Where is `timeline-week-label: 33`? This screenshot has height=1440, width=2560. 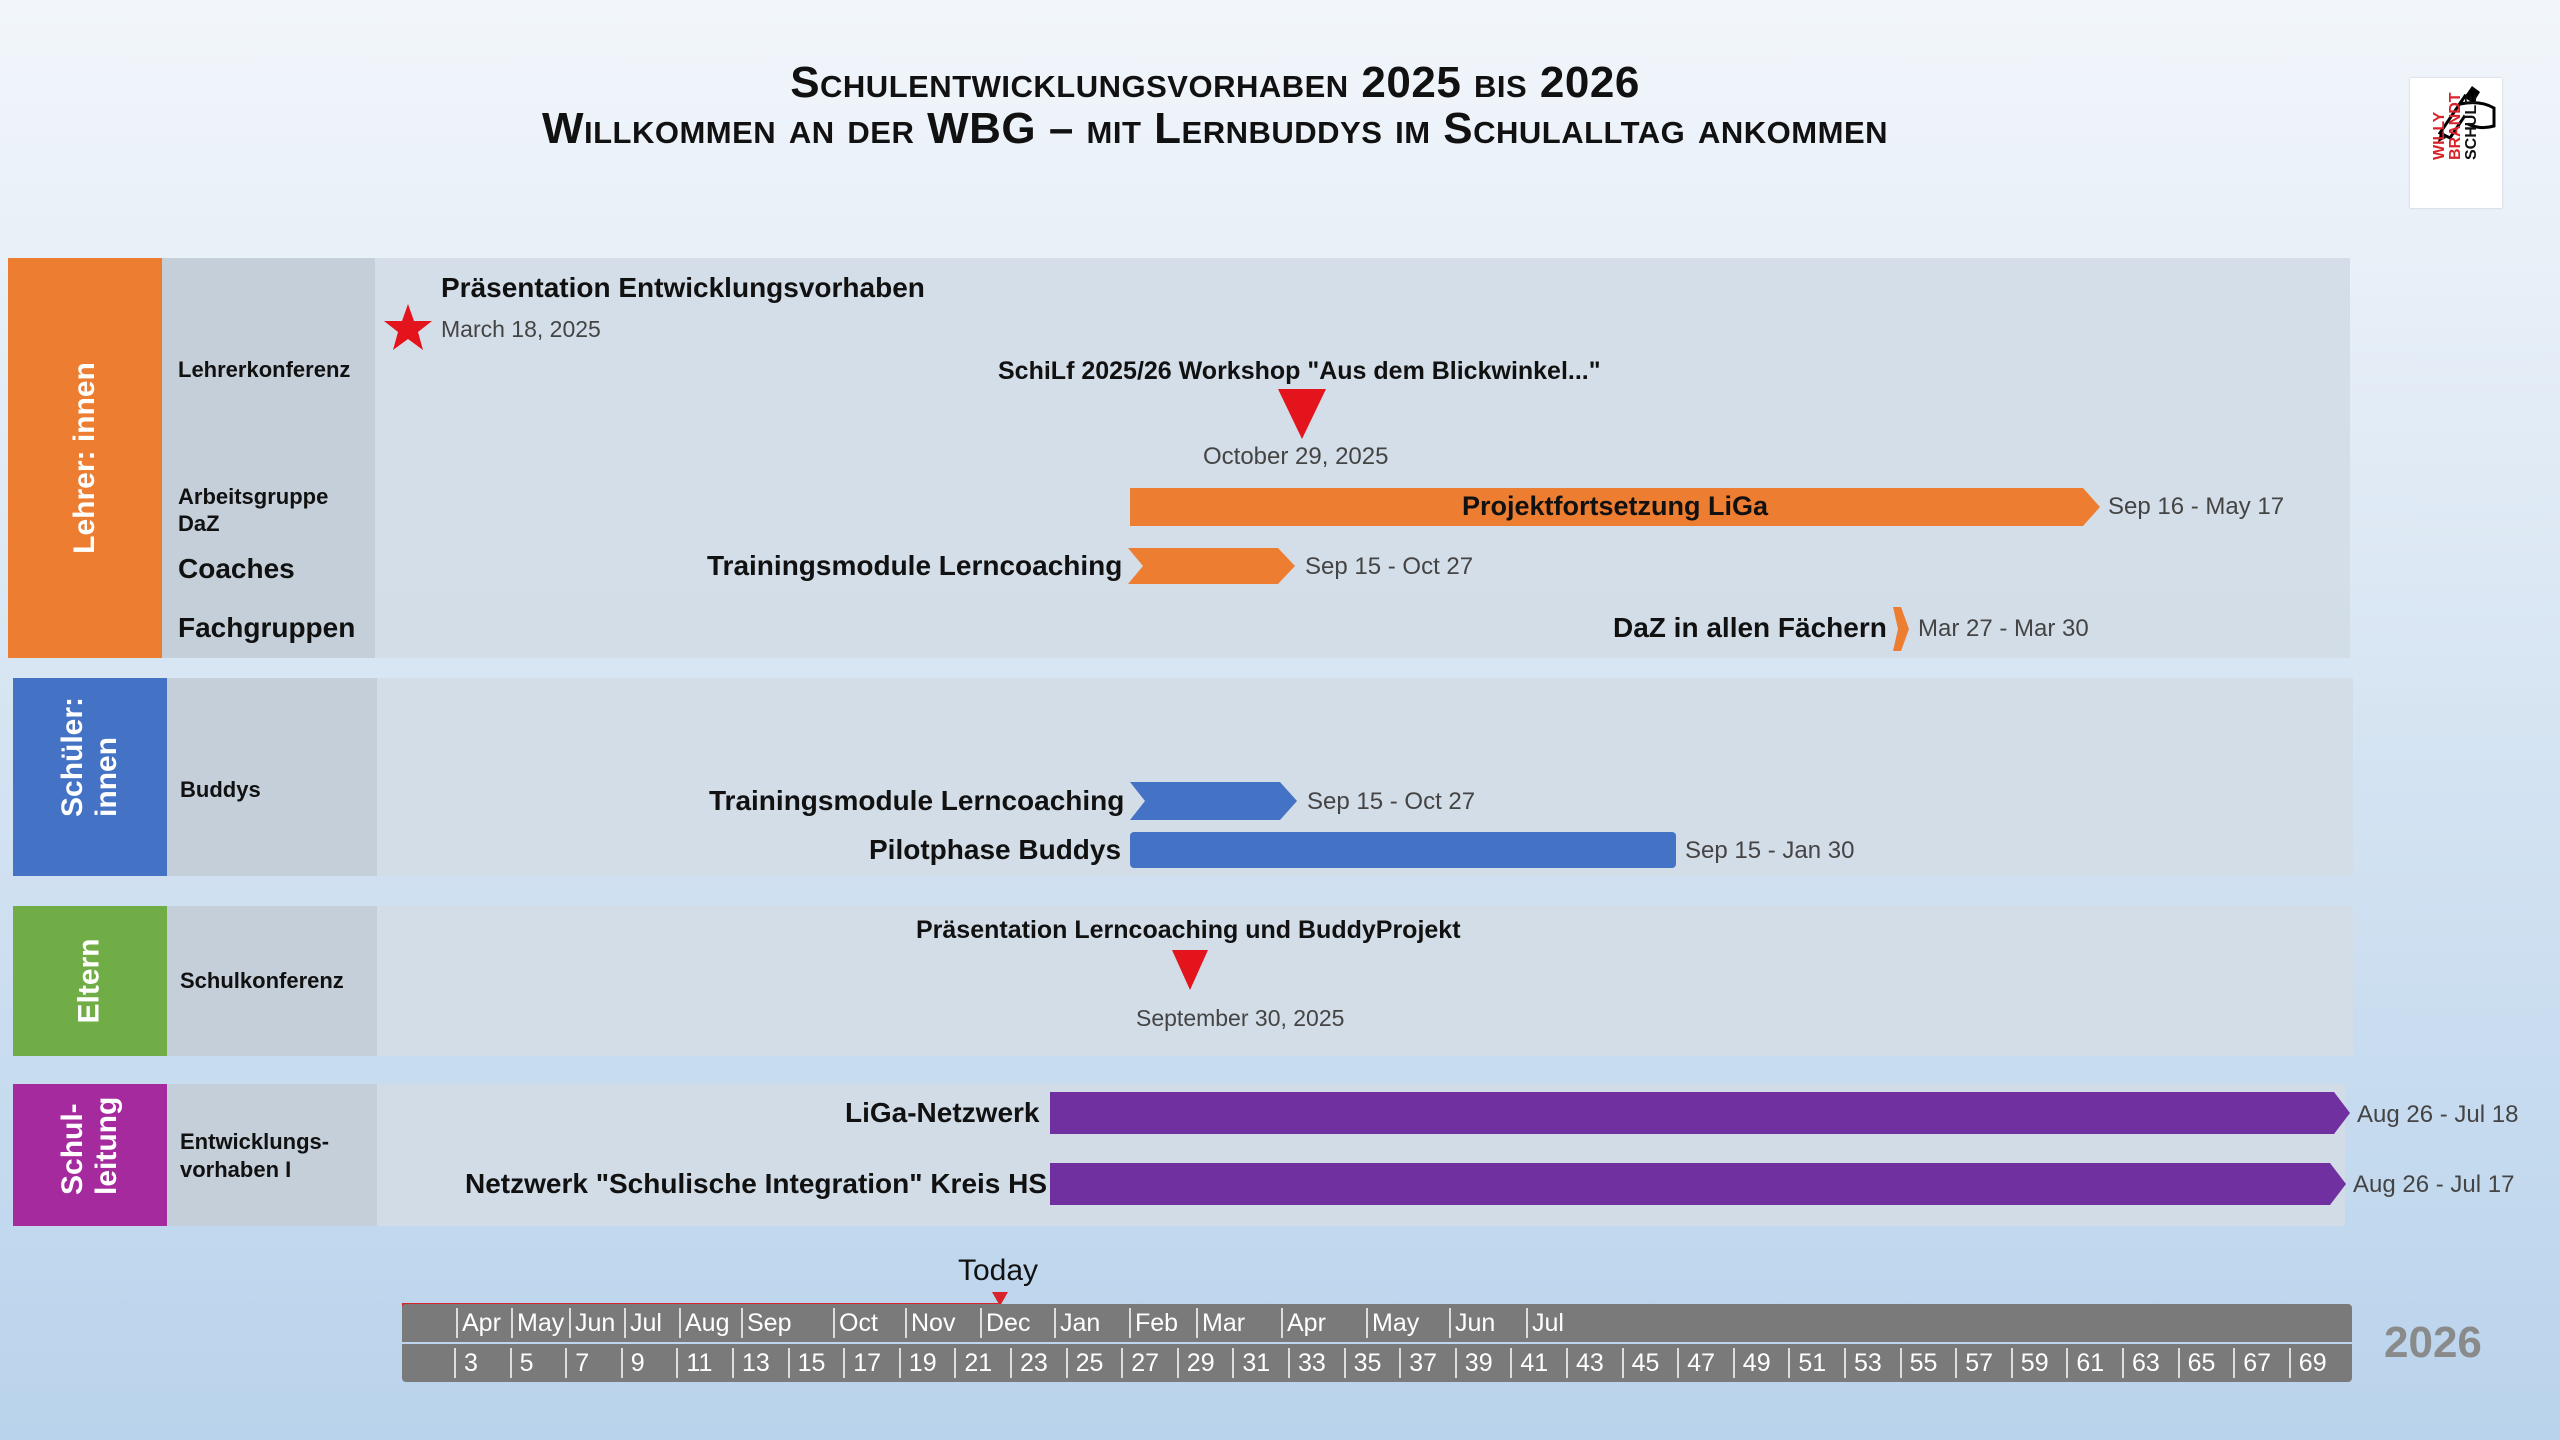
timeline-week-label: 33 is located at coordinates (1312, 1363).